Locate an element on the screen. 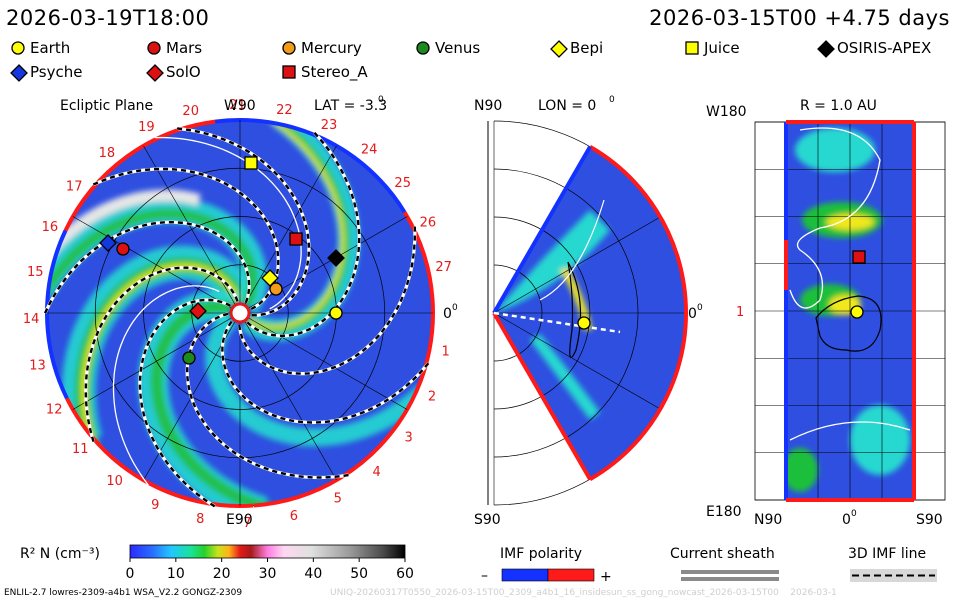 This screenshot has width=960, height=600. meridional-field-line is located at coordinates (557, 322).